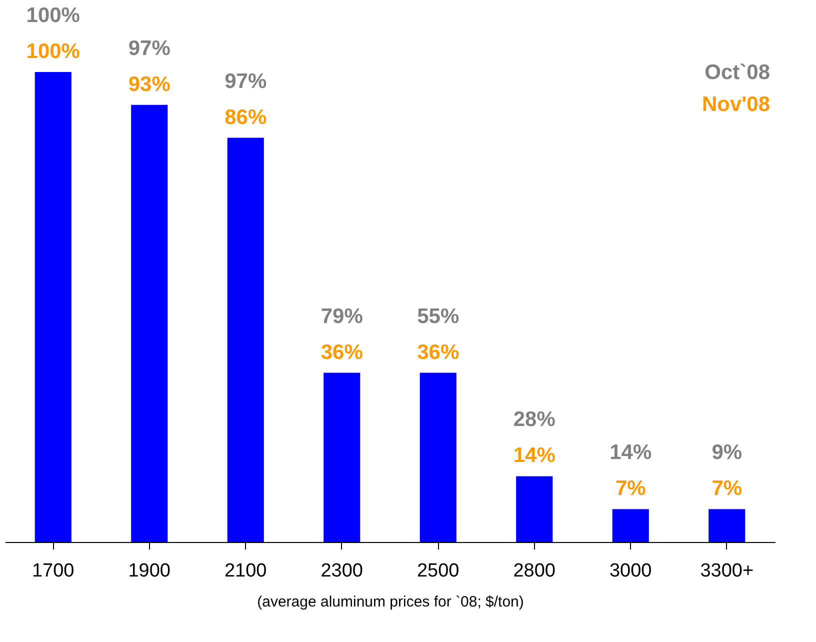  Describe the element at coordinates (53, 571) in the screenshot. I see `x-tick-label: 1700` at that location.